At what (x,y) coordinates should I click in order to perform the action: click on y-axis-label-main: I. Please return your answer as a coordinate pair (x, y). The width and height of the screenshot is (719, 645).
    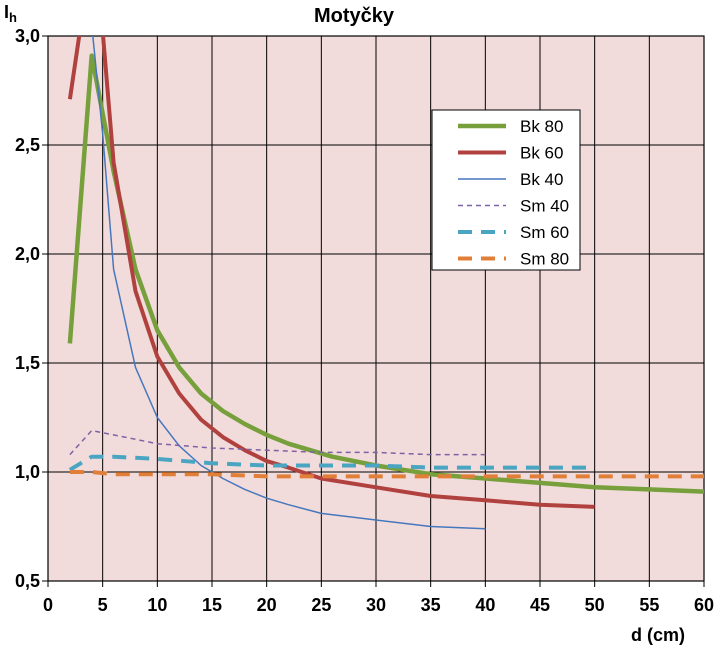
    Looking at the image, I should click on (6, 12).